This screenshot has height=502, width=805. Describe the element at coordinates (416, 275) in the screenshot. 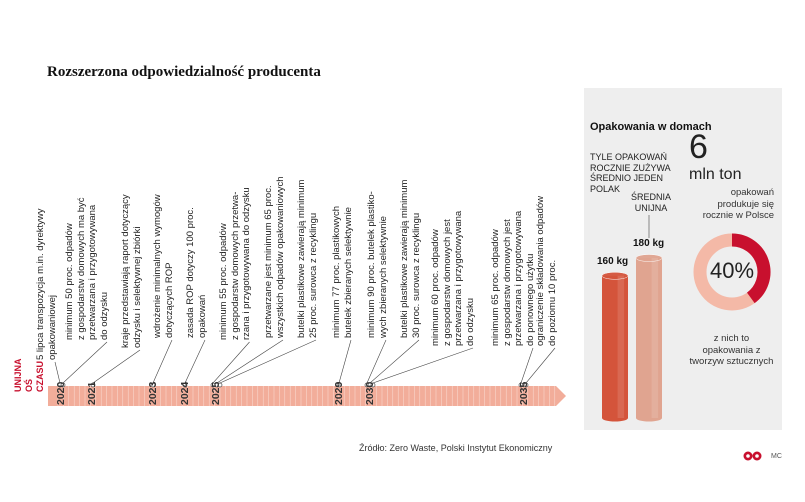

I see `event-text-line: 30 proc. surowca z recyklingu` at that location.